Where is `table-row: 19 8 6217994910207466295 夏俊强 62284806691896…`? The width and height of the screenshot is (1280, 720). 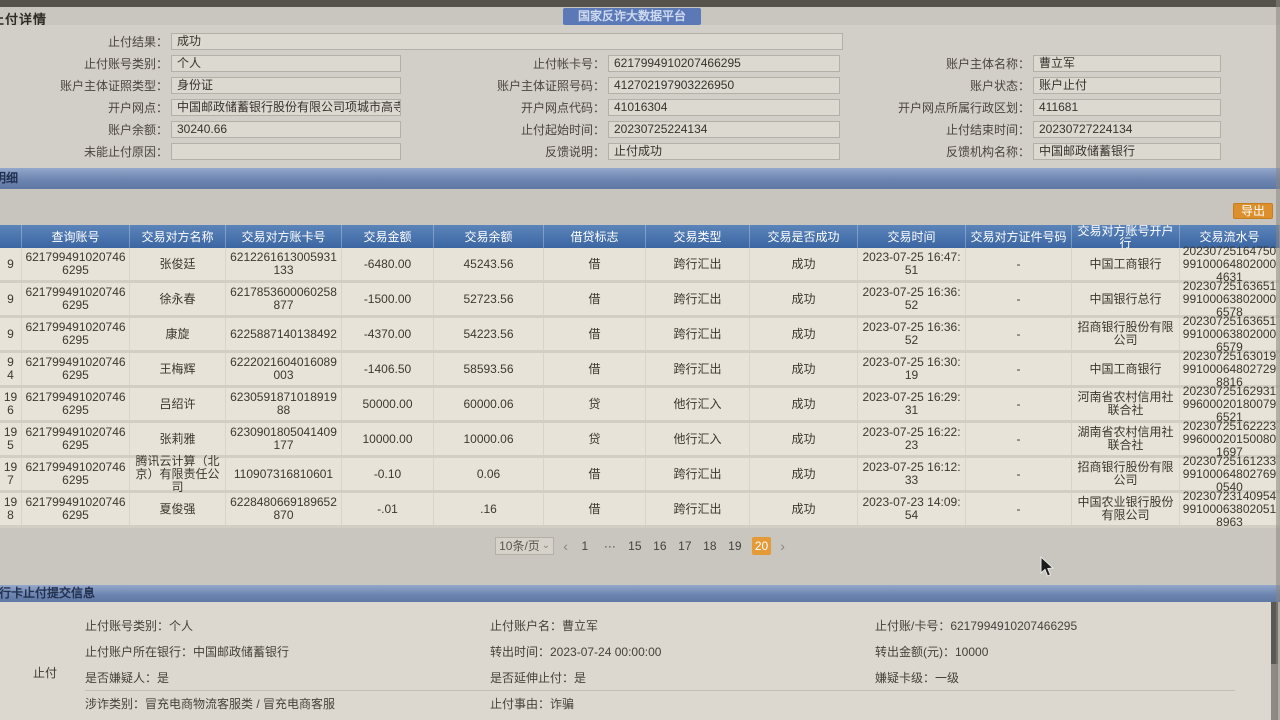 table-row: 19 8 6217994910207466295 夏俊强 62284806691896… is located at coordinates (640, 508).